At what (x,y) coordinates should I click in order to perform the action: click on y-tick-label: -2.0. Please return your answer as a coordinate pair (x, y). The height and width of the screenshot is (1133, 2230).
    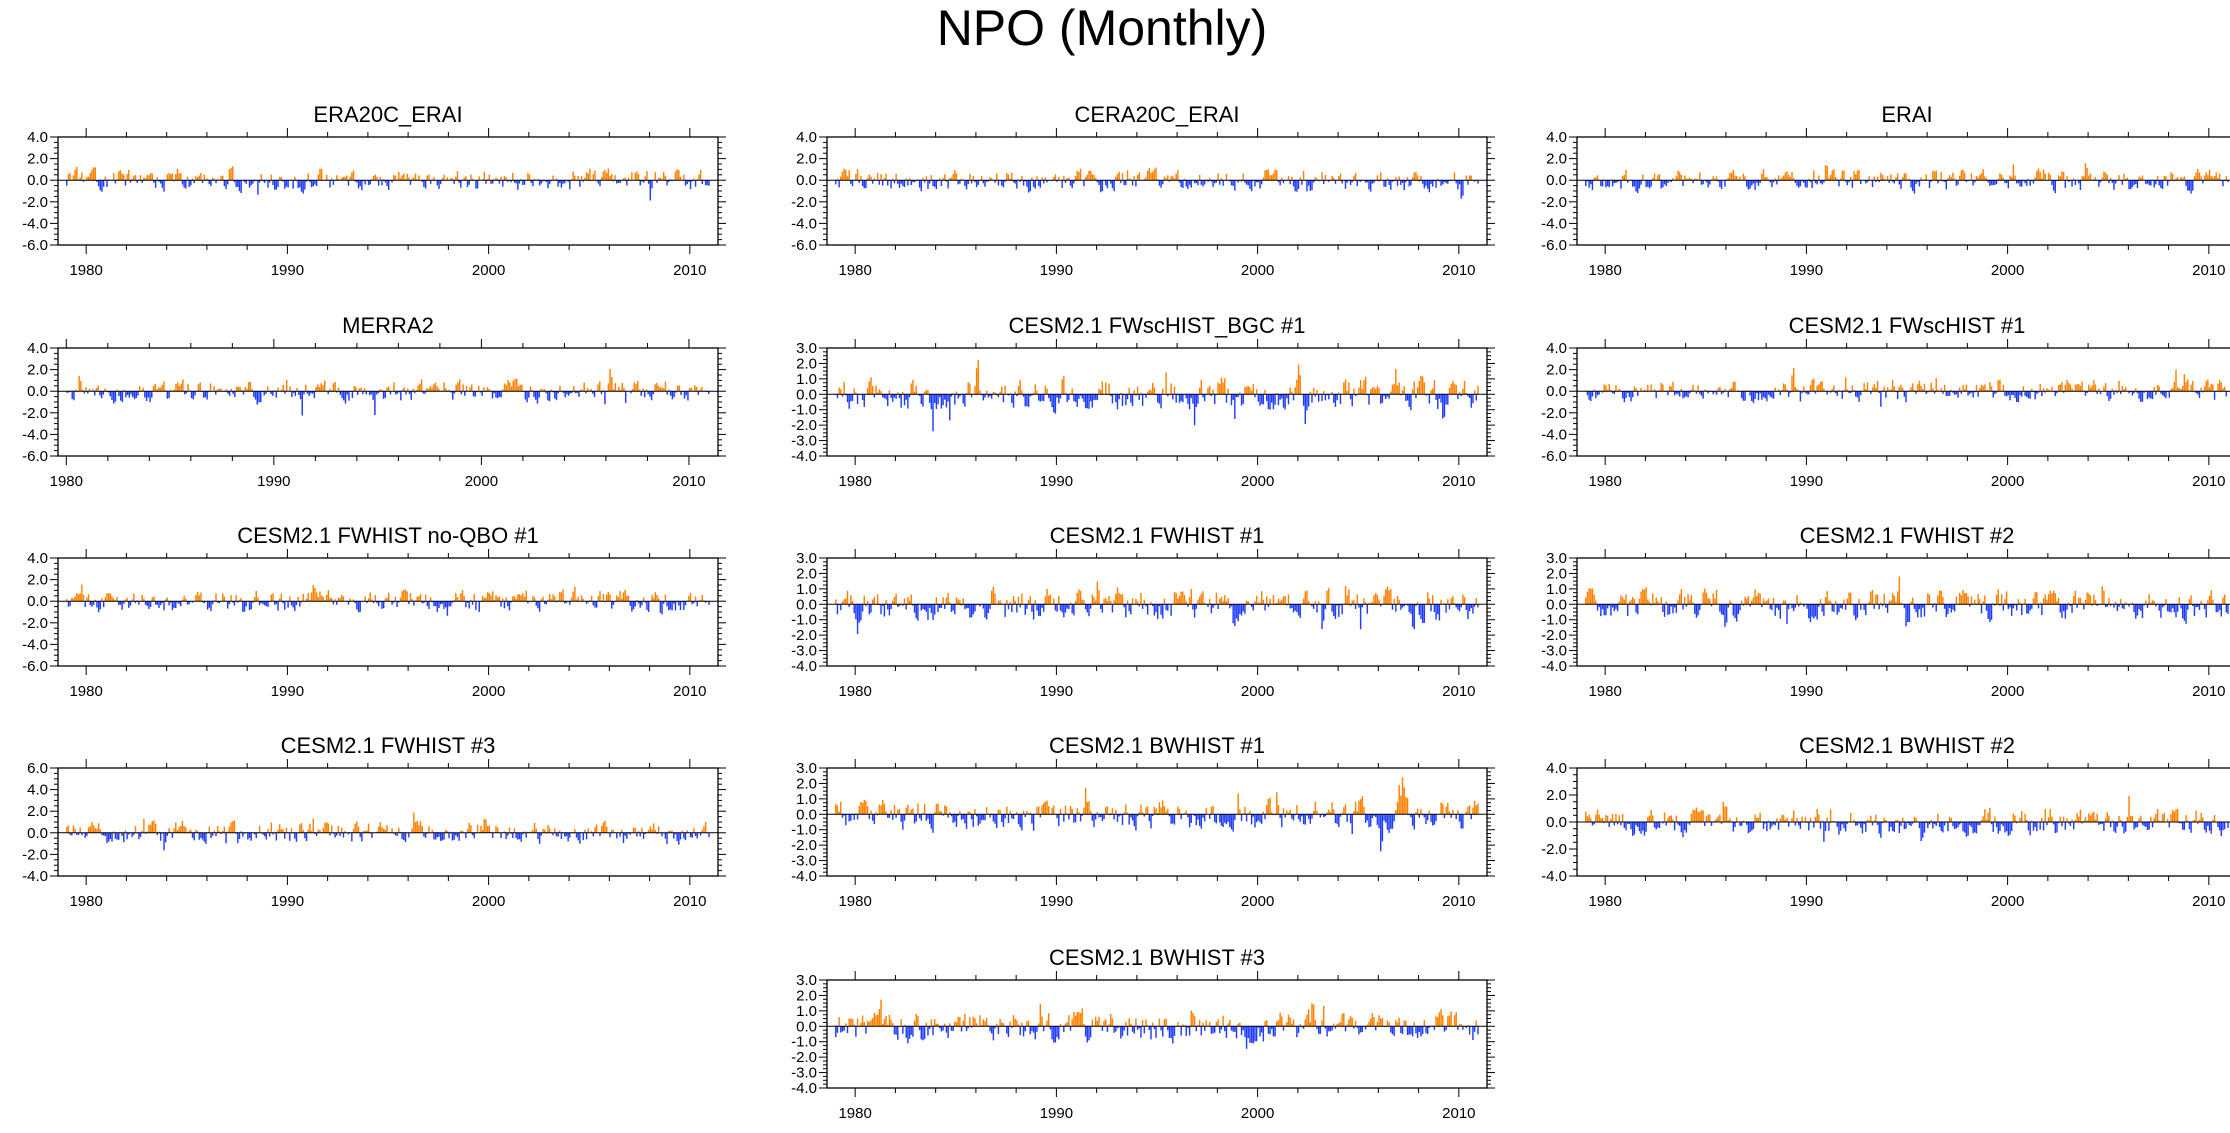
    Looking at the image, I should click on (804, 635).